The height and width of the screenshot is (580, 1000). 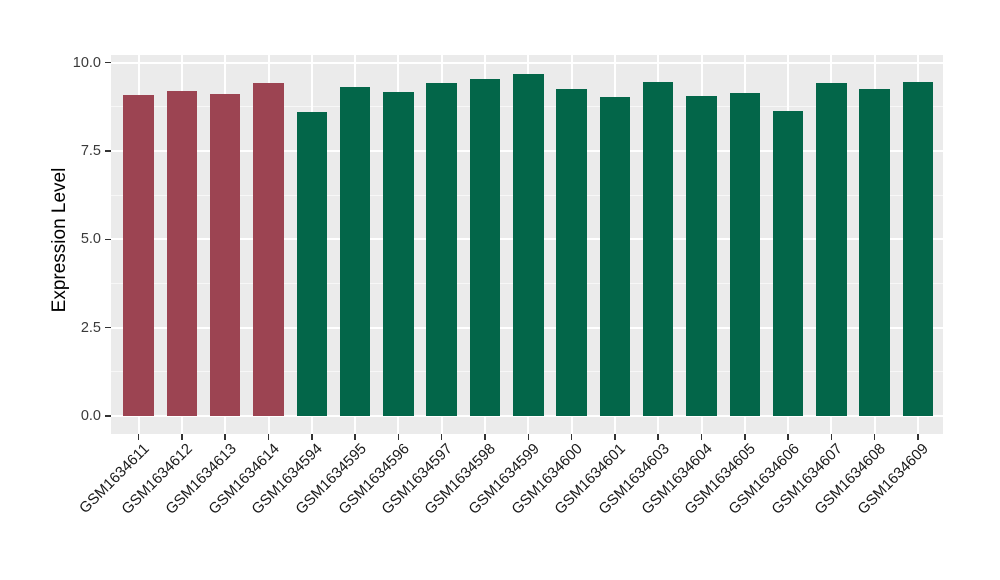 I want to click on y-tick-label: 2.5, so click(x=90, y=327).